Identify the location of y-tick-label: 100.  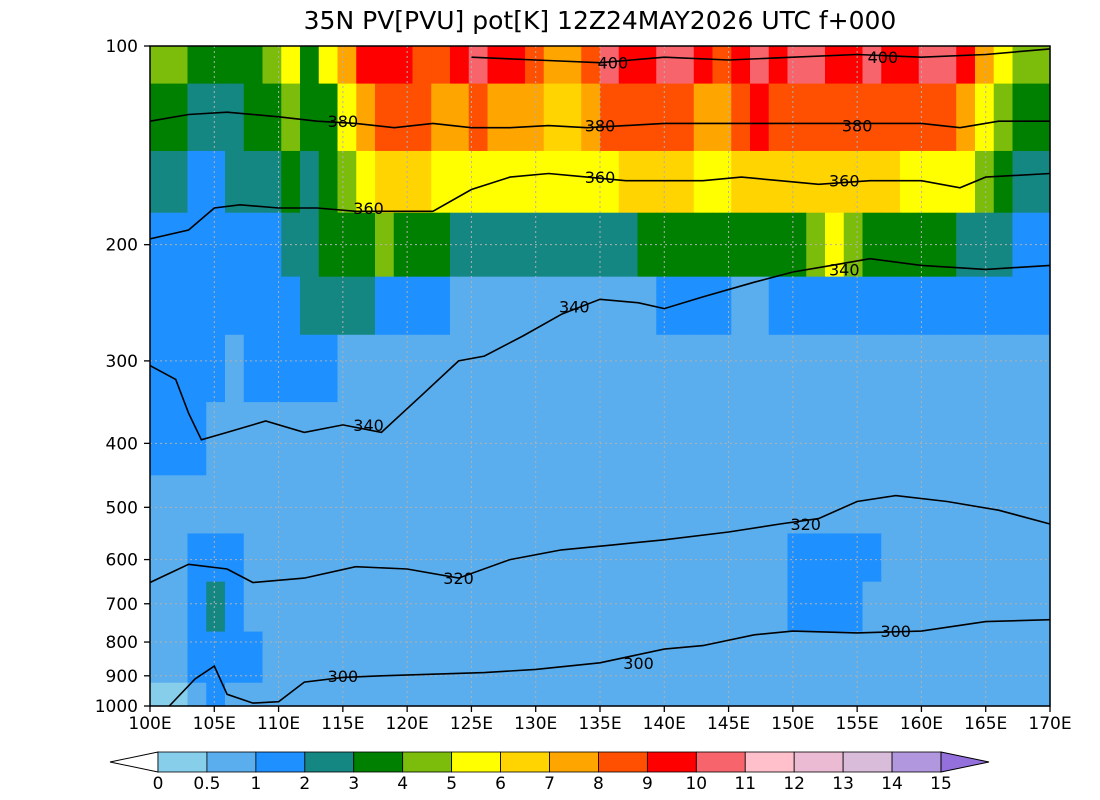
(122, 47).